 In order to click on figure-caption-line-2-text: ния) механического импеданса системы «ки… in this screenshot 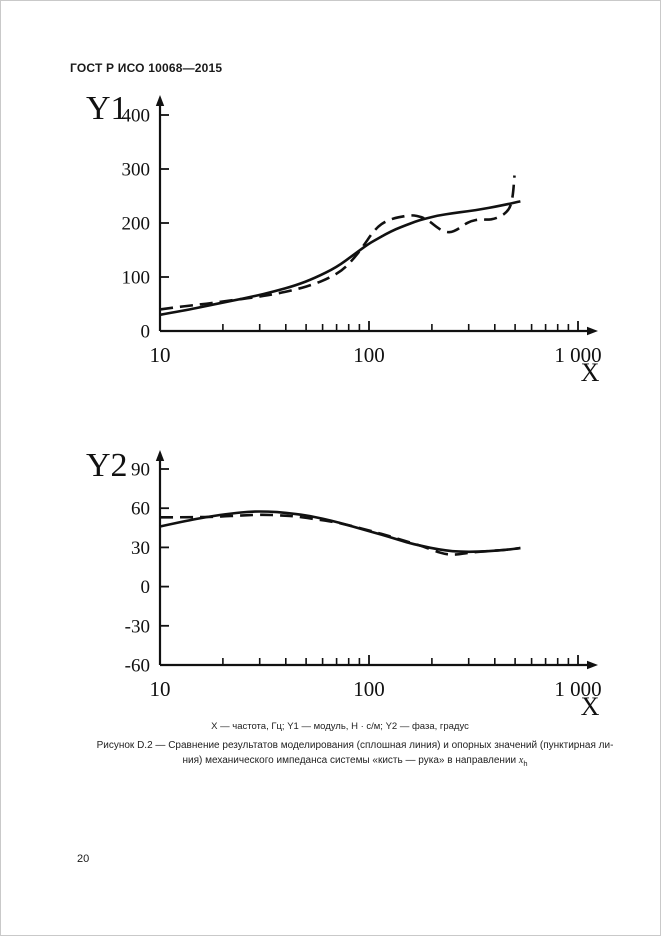, I will do `click(350, 760)`.